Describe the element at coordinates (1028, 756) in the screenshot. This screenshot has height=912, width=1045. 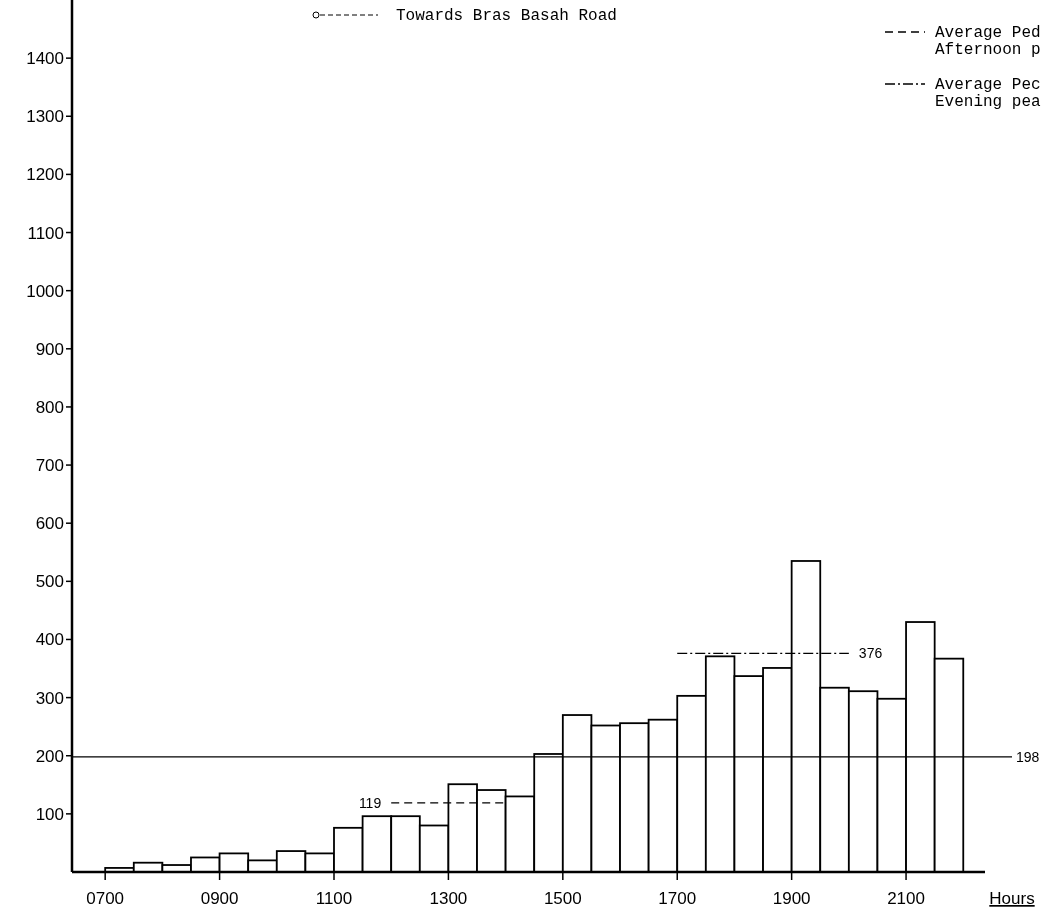
I see `ref-line-label: 198` at that location.